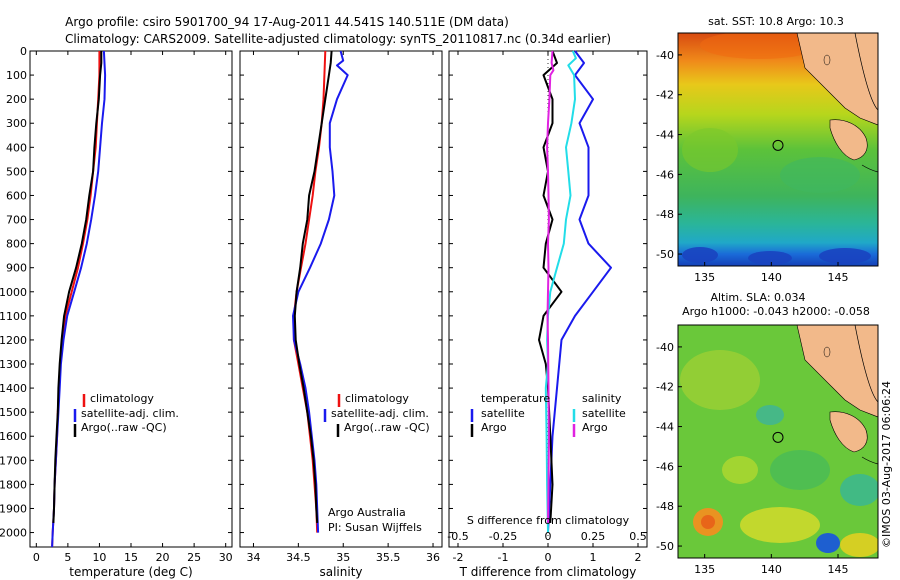 Image resolution: width=900 pixels, height=580 pixels. I want to click on map-y-tick-label: -42, so click(665, 387).